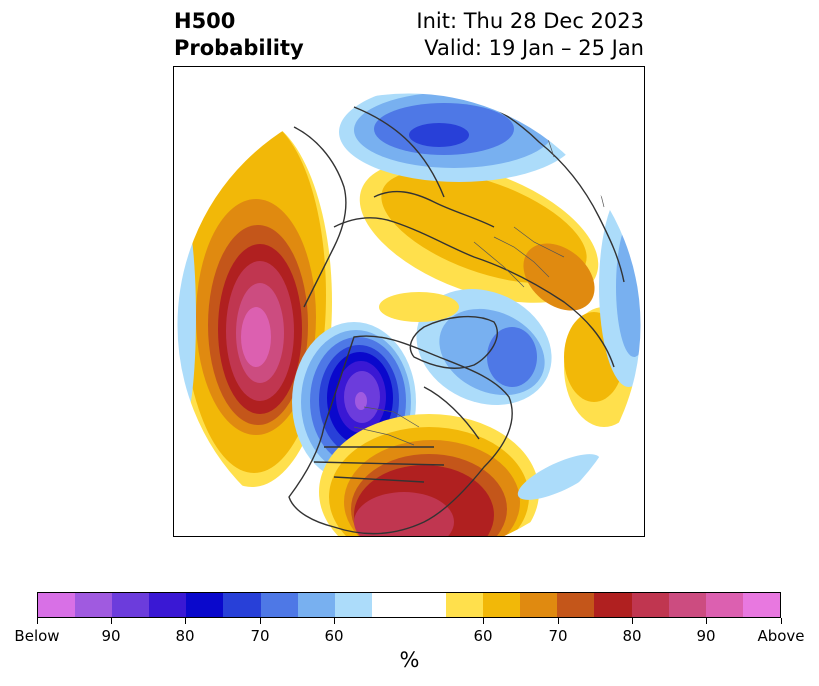  Describe the element at coordinates (620, 287) in the screenshot. I see `east-asia-below-anomaly` at that location.